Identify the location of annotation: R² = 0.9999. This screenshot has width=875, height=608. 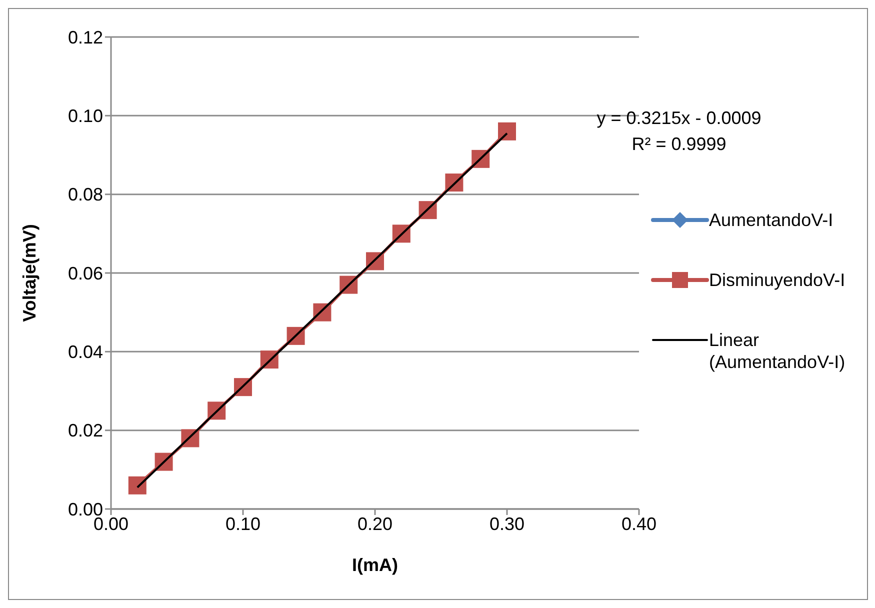
(679, 144).